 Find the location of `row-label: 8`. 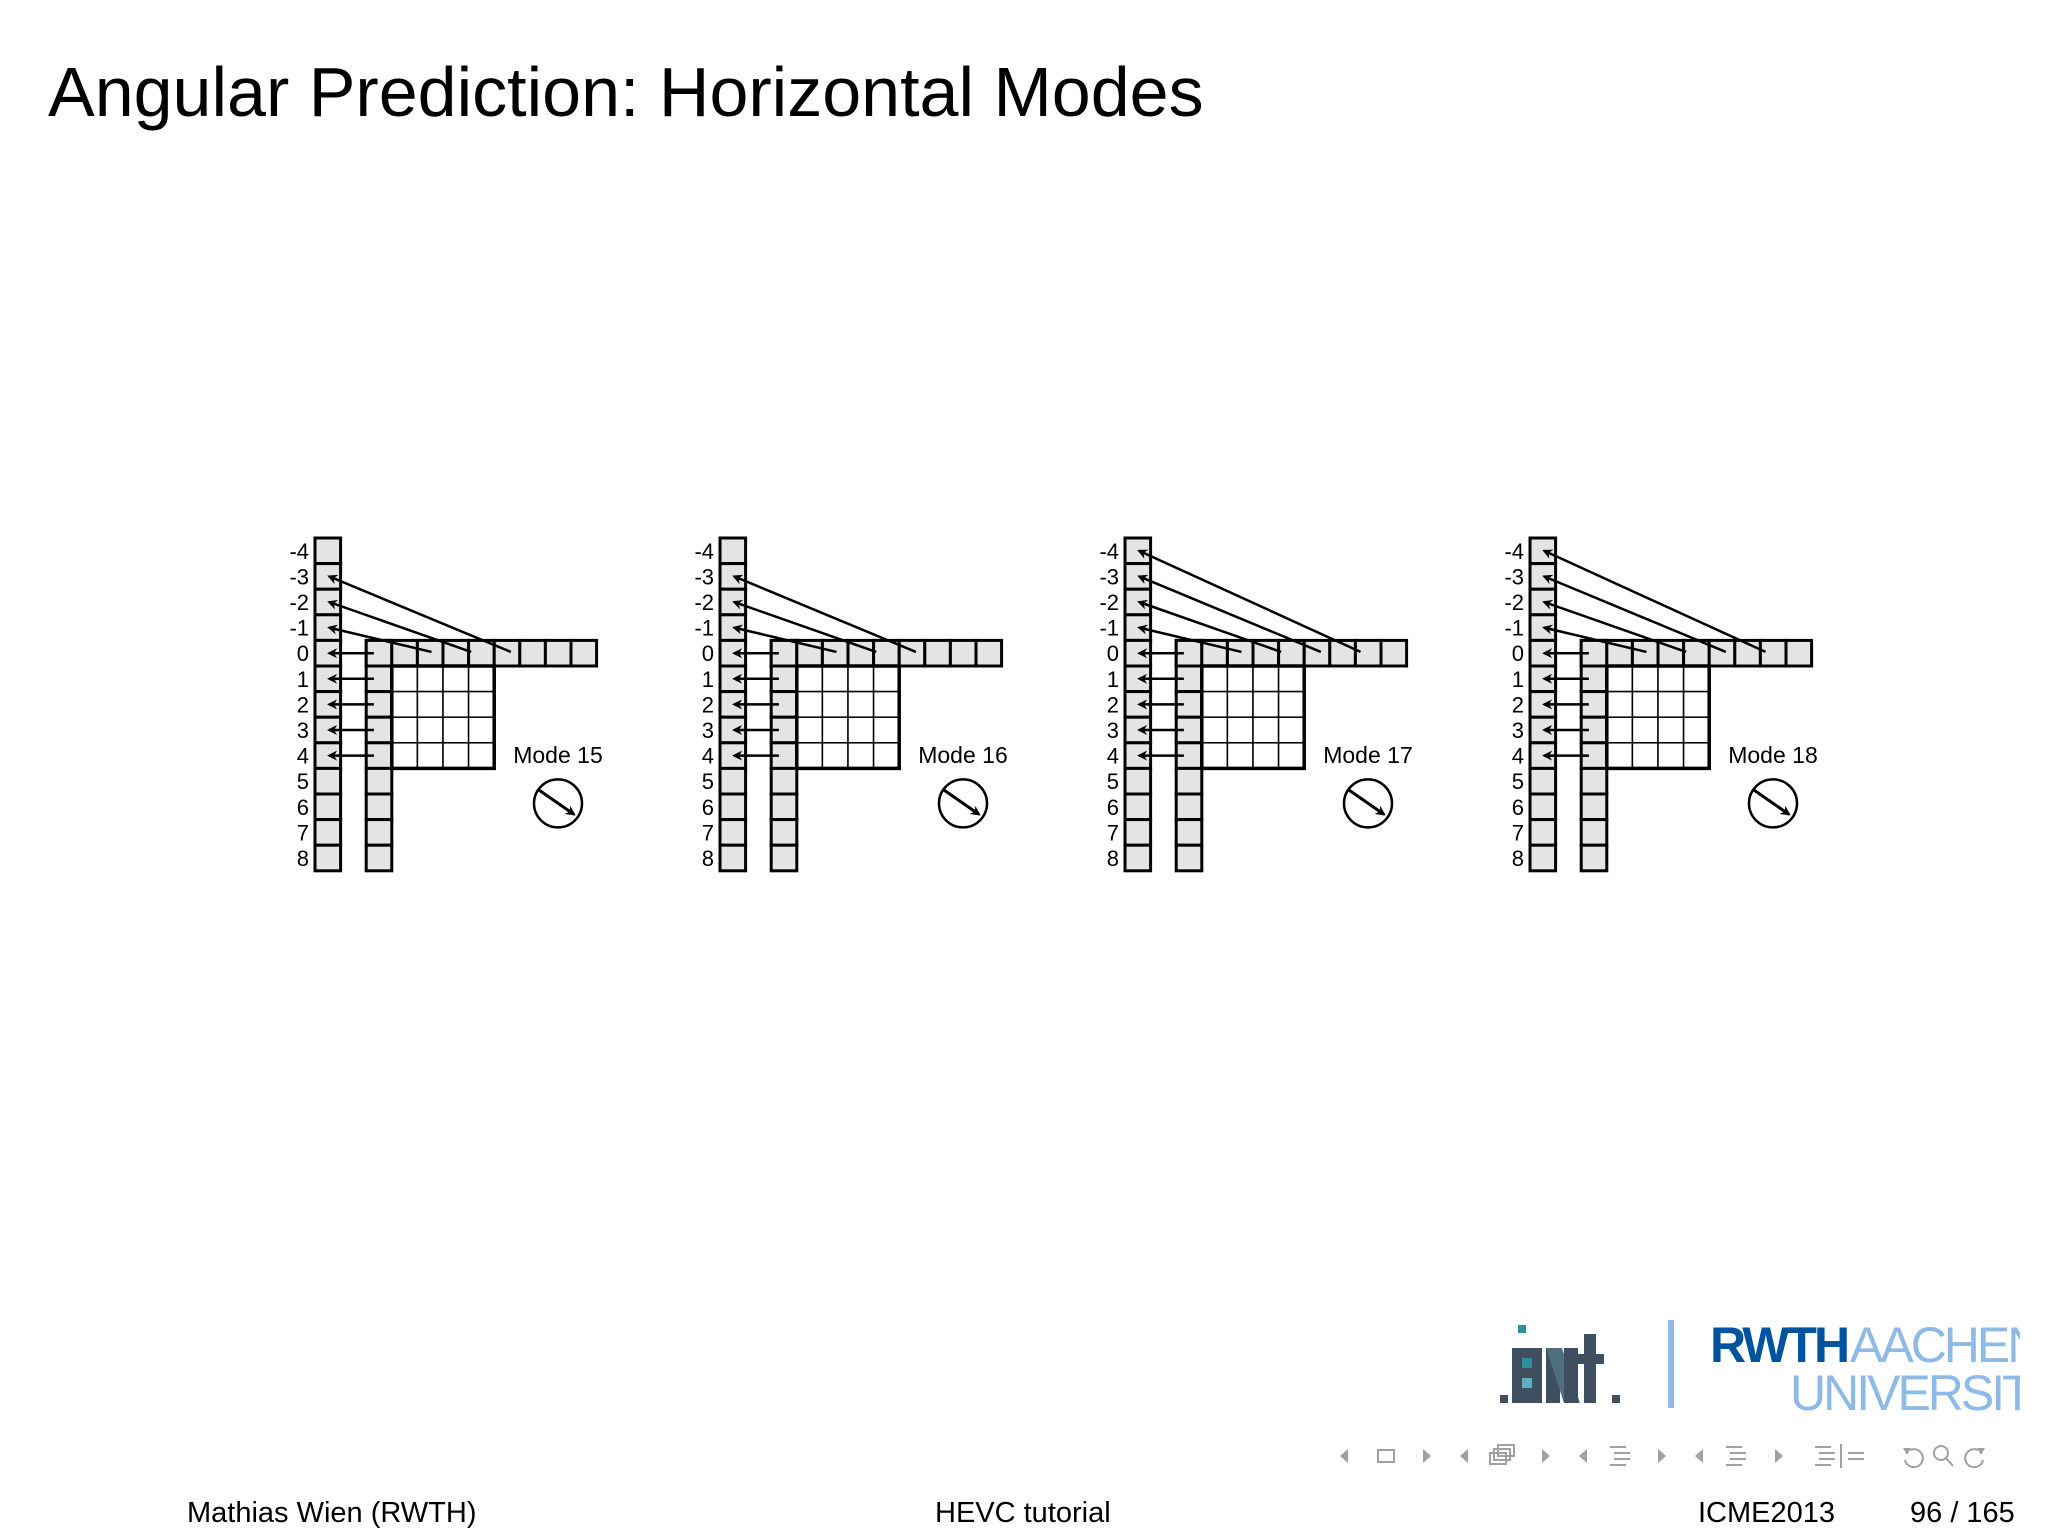

row-label: 8 is located at coordinates (1113, 858).